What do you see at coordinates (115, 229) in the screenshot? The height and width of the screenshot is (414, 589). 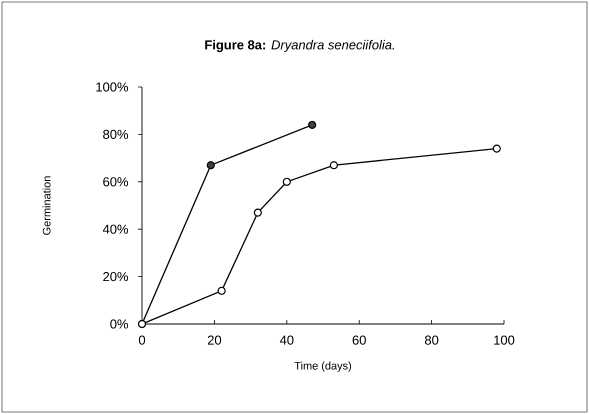 I see `y-tick-label: 40%` at bounding box center [115, 229].